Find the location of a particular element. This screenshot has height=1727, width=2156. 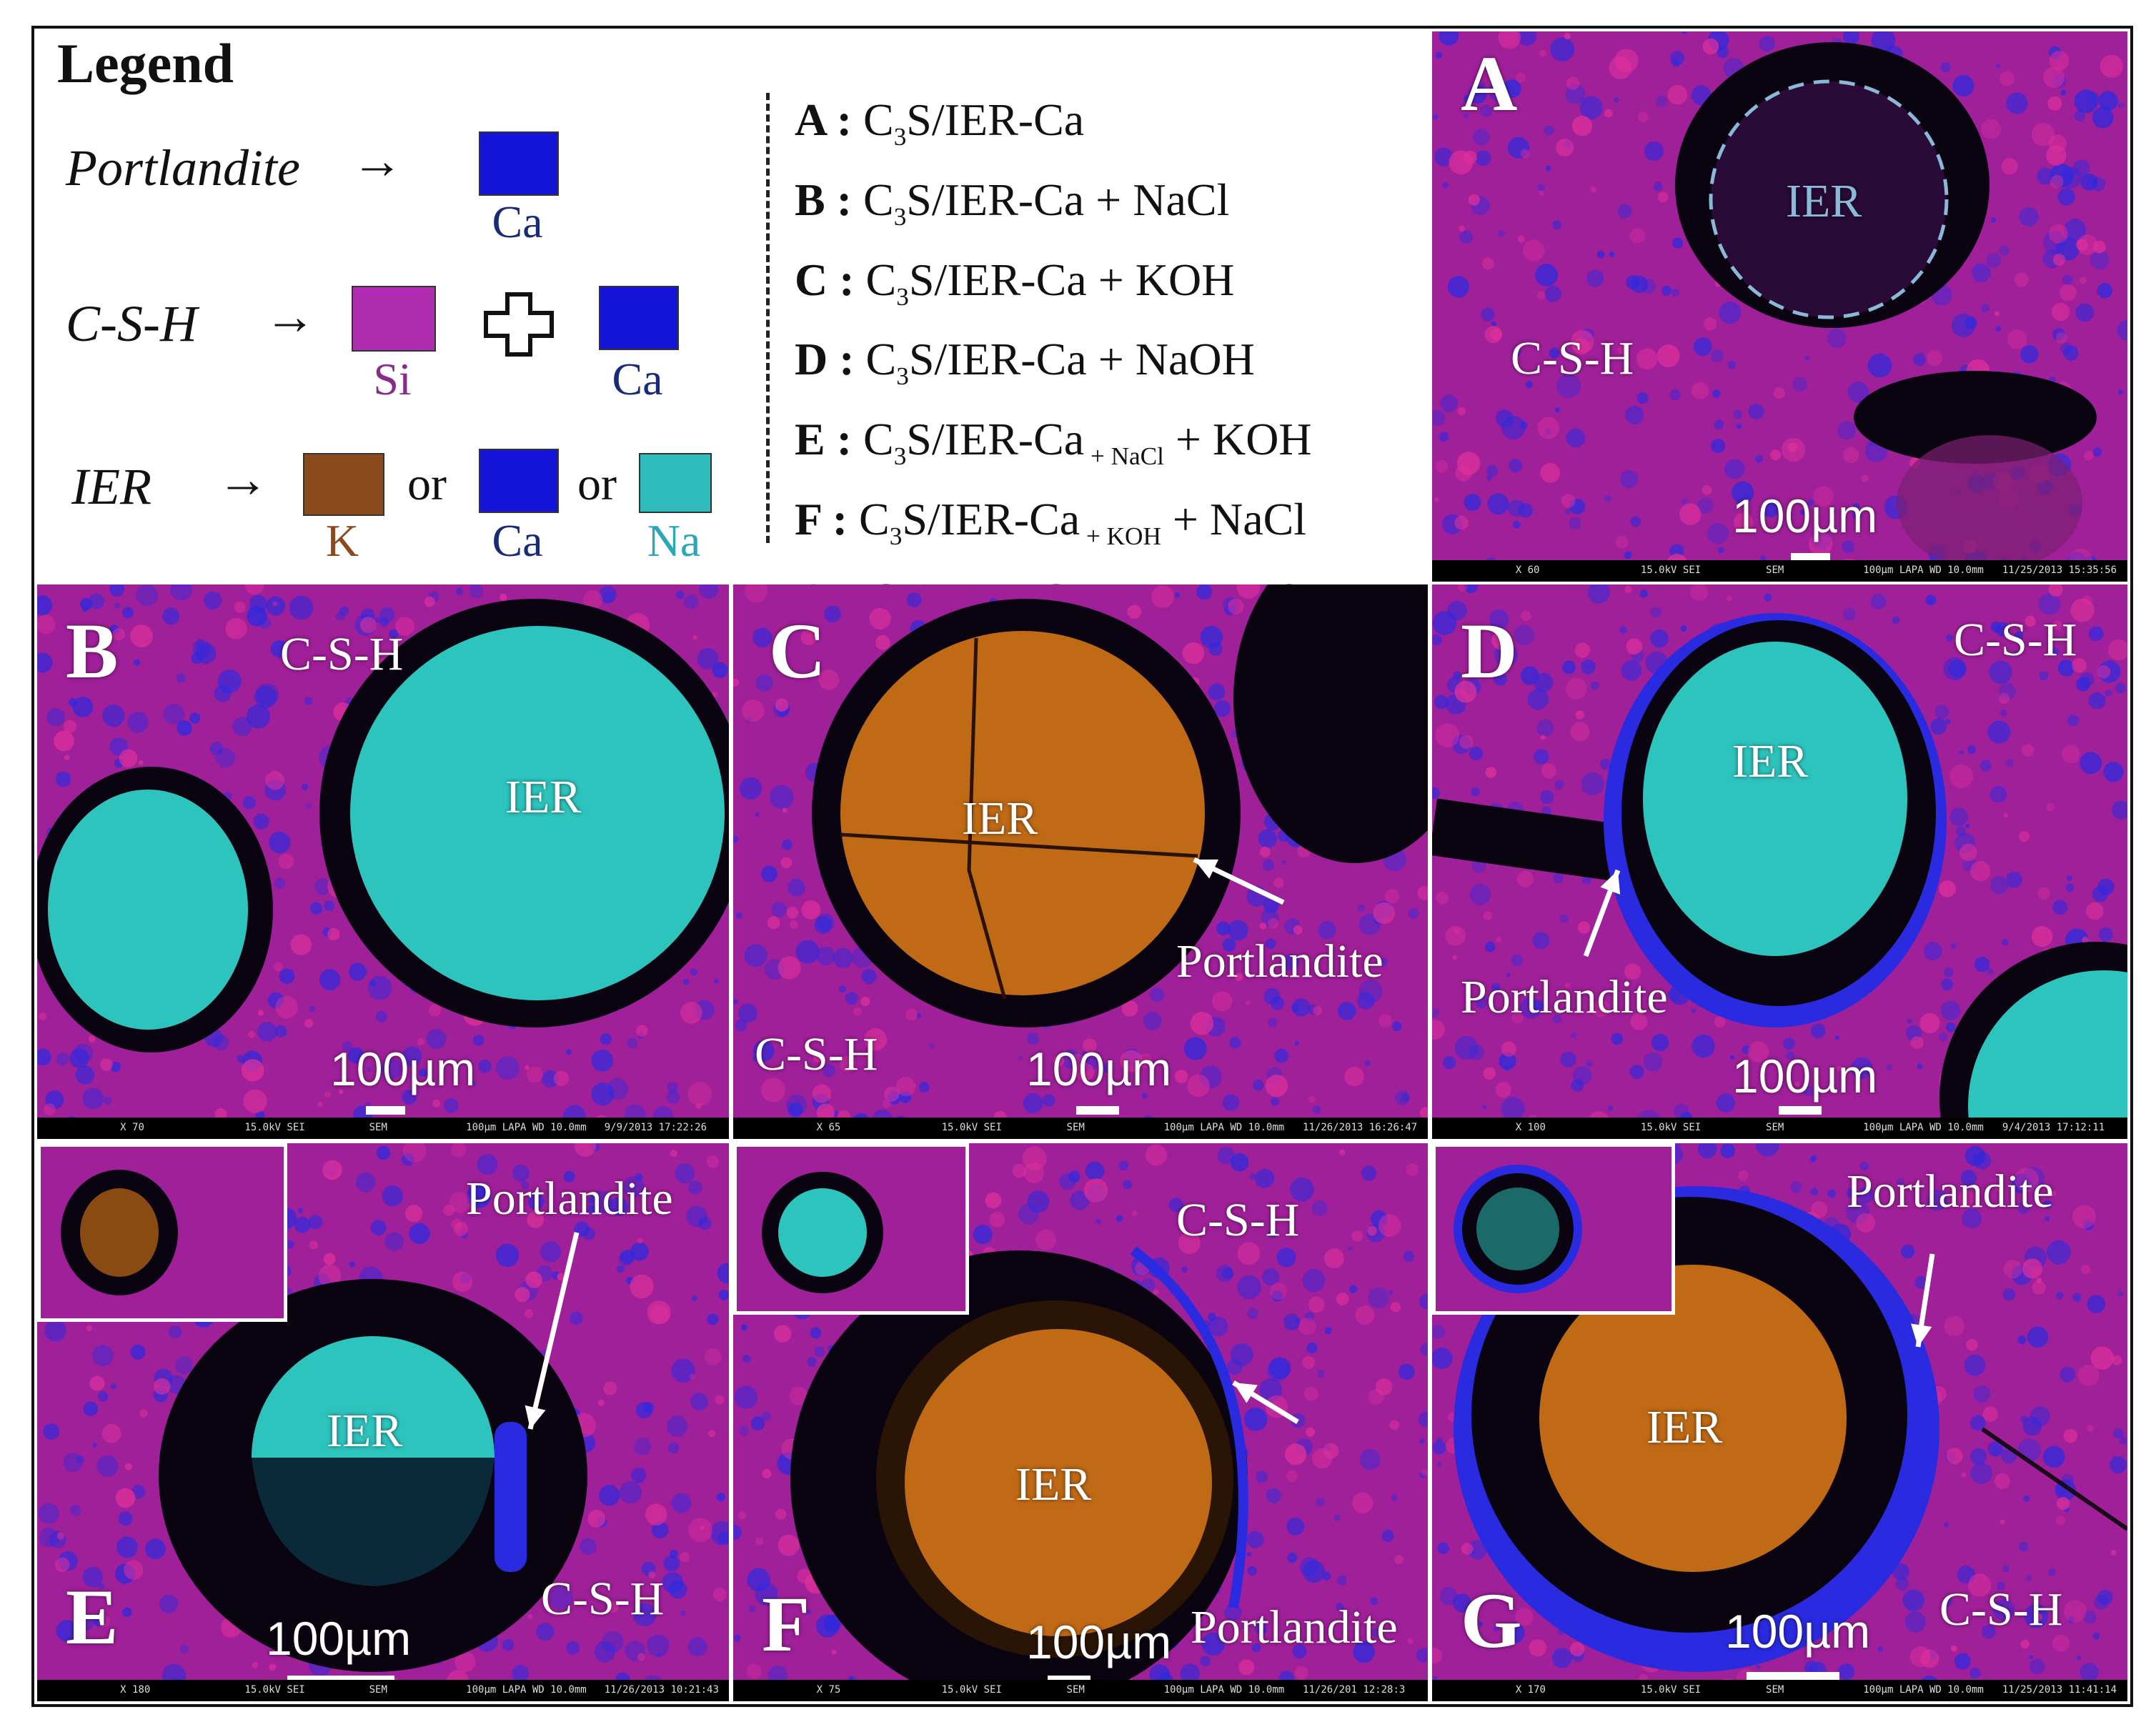

caption-ca: Ca is located at coordinates (517, 222).